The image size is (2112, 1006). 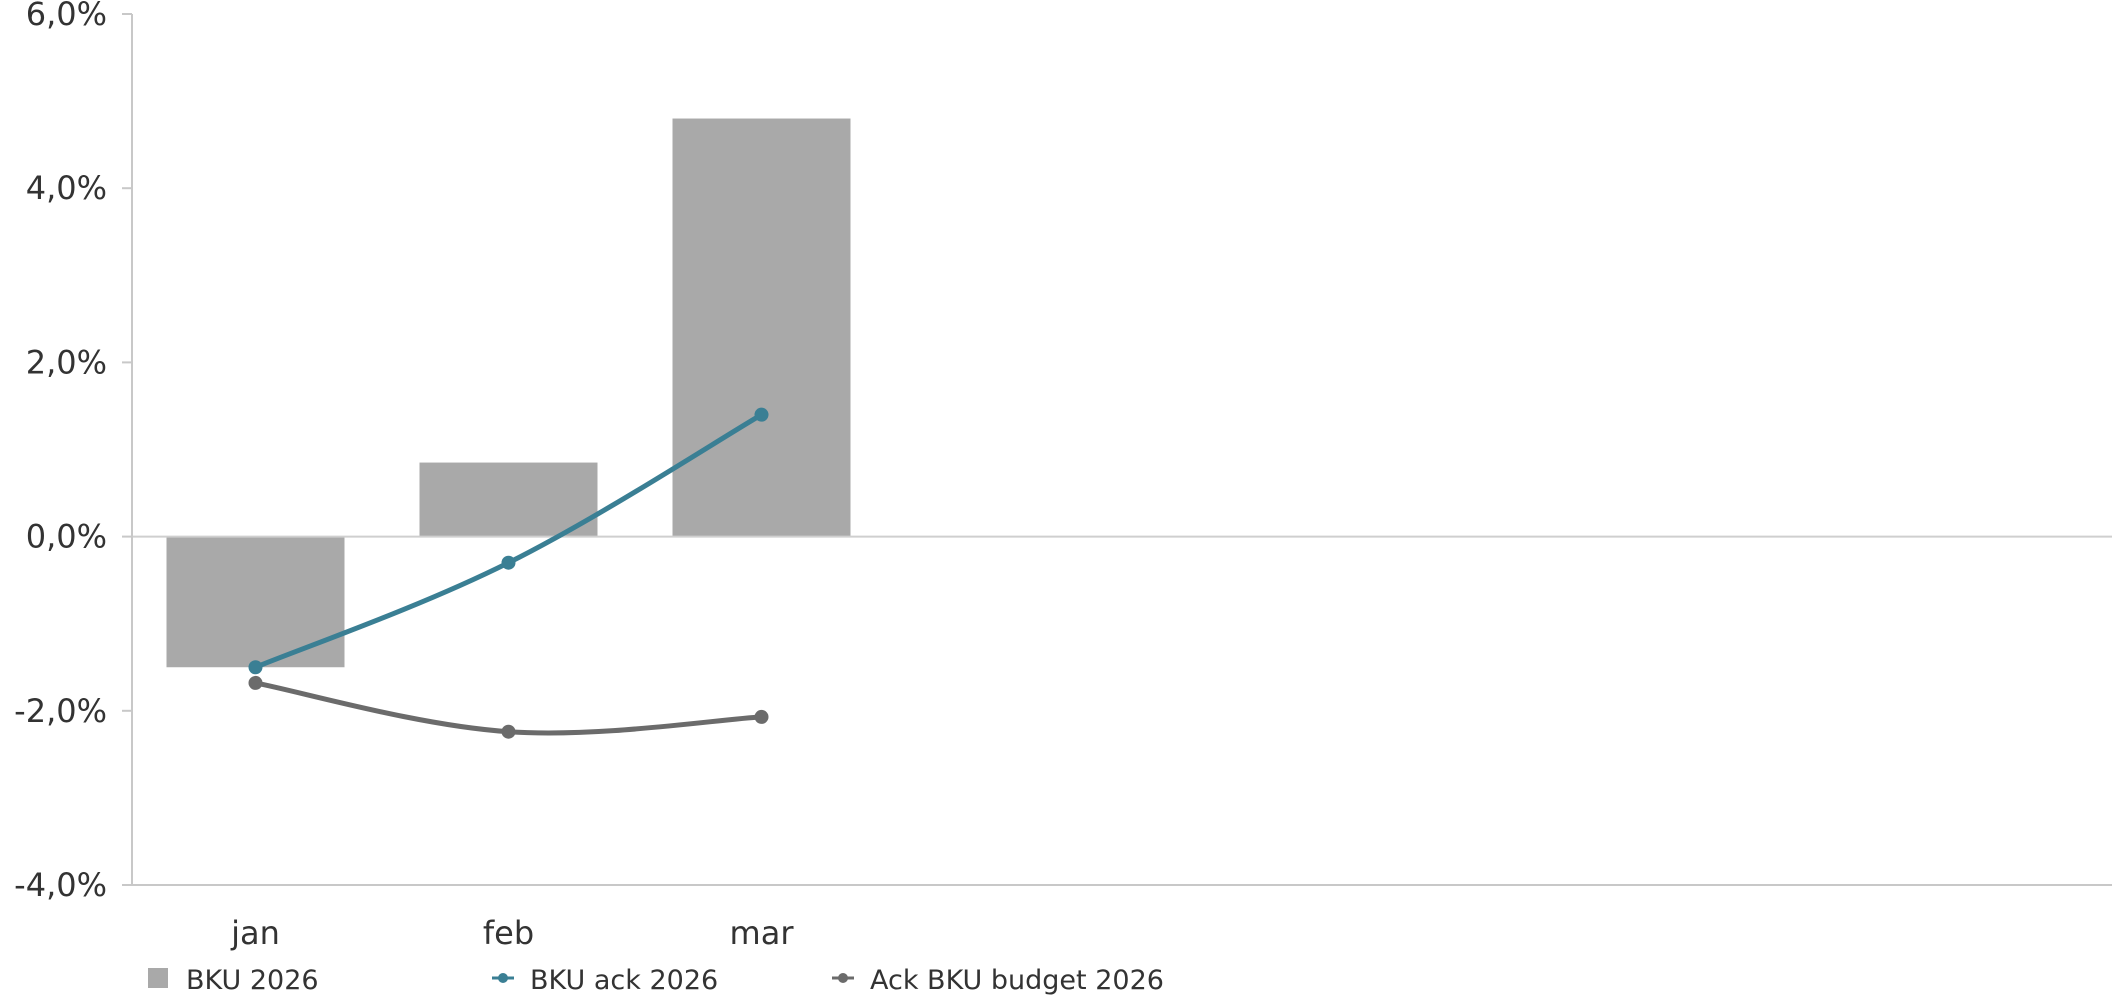 What do you see at coordinates (158, 978) in the screenshot?
I see `legend-swatch` at bounding box center [158, 978].